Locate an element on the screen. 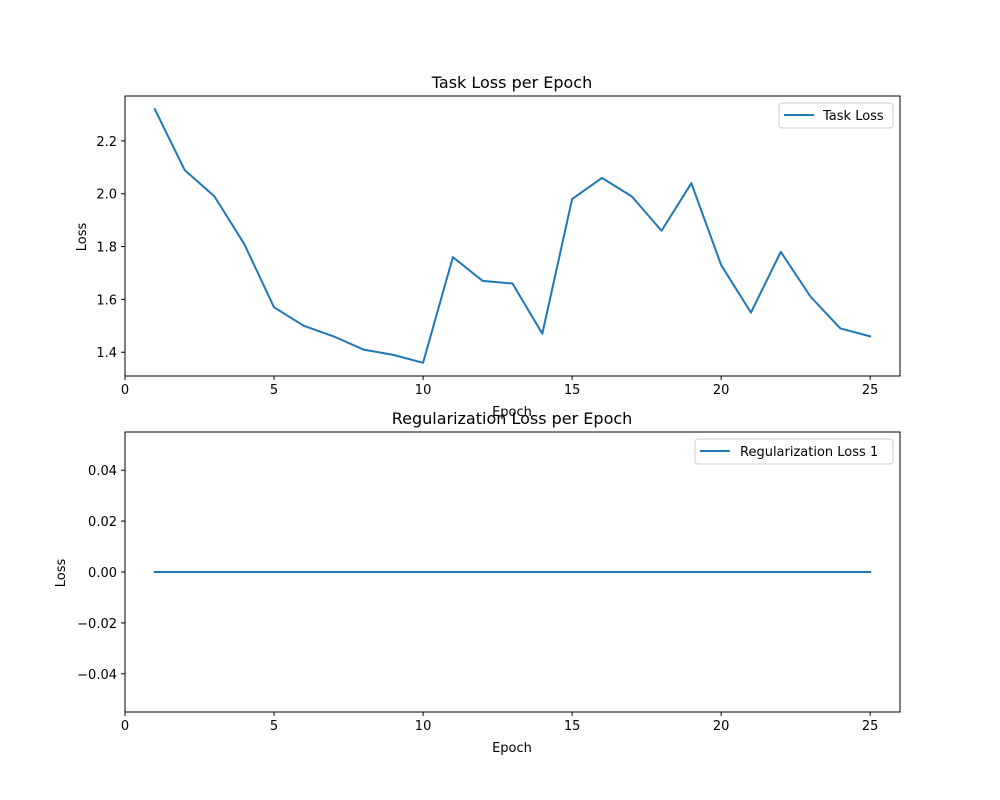 This screenshot has width=1000, height=800. y-tick-label: 1.4 is located at coordinates (106, 353).